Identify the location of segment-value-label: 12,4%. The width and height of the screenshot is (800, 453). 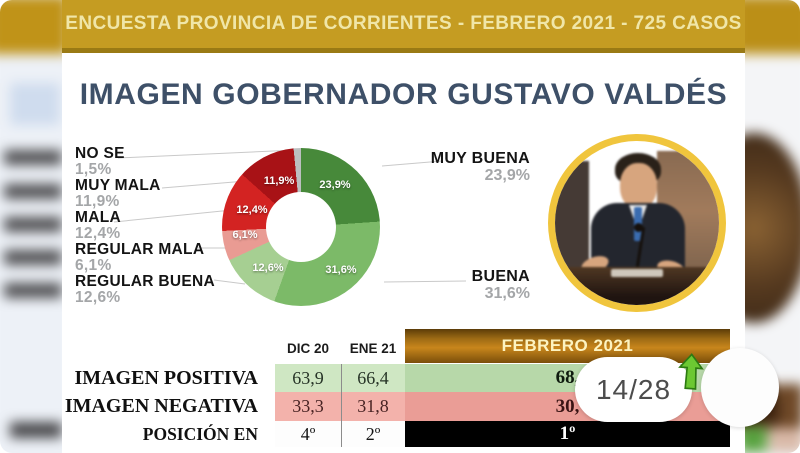
(252, 210).